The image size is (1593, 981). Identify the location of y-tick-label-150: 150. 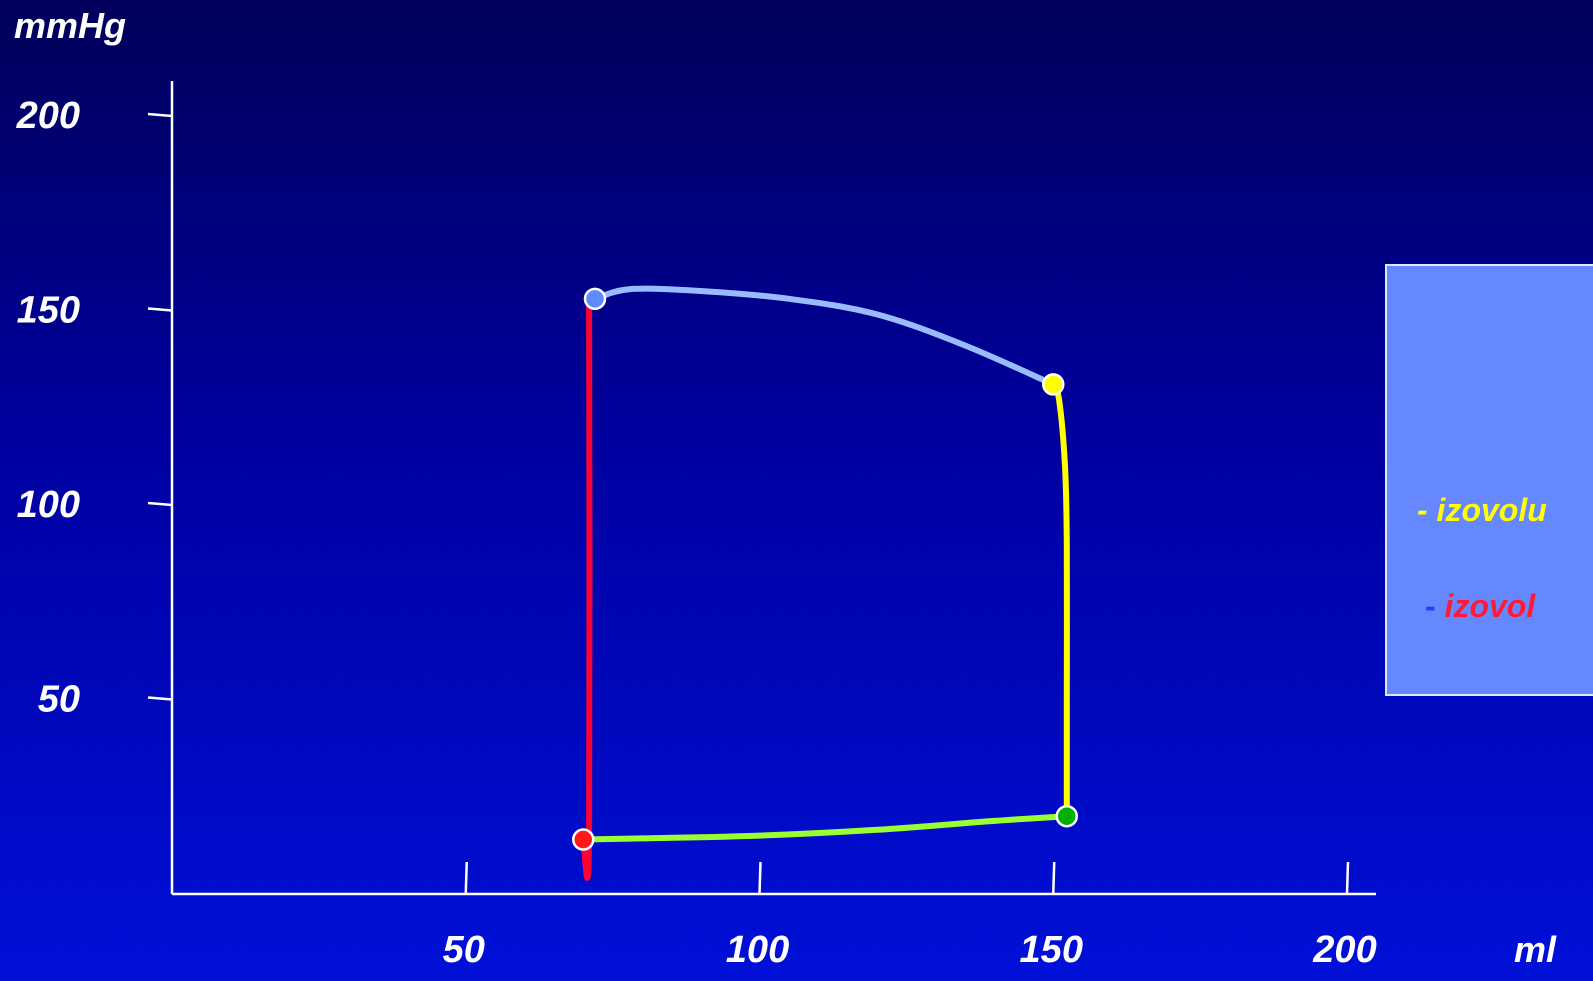
(48, 311).